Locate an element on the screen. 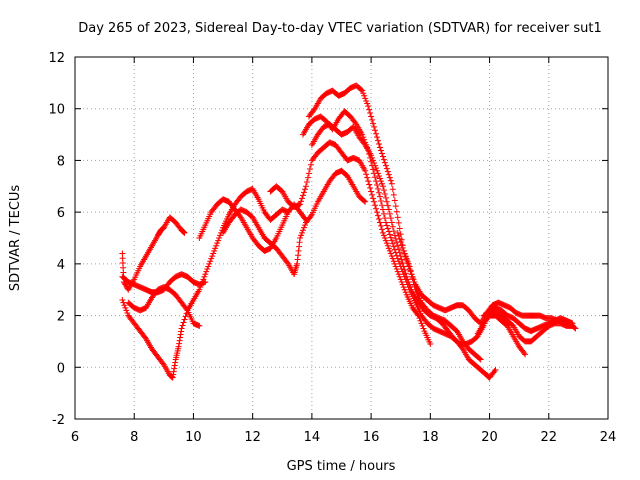 This screenshot has height=480, width=640. y-tick-label: 4 is located at coordinates (61, 265).